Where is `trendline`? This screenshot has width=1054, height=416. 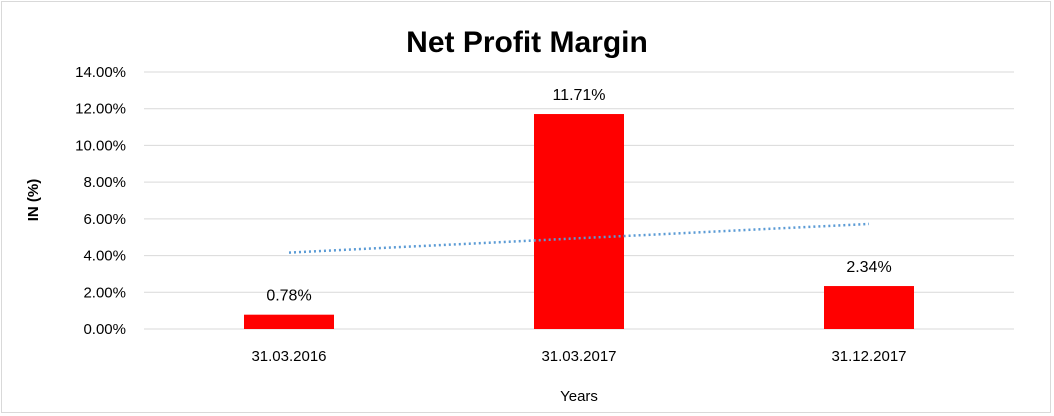
trendline is located at coordinates (579, 238).